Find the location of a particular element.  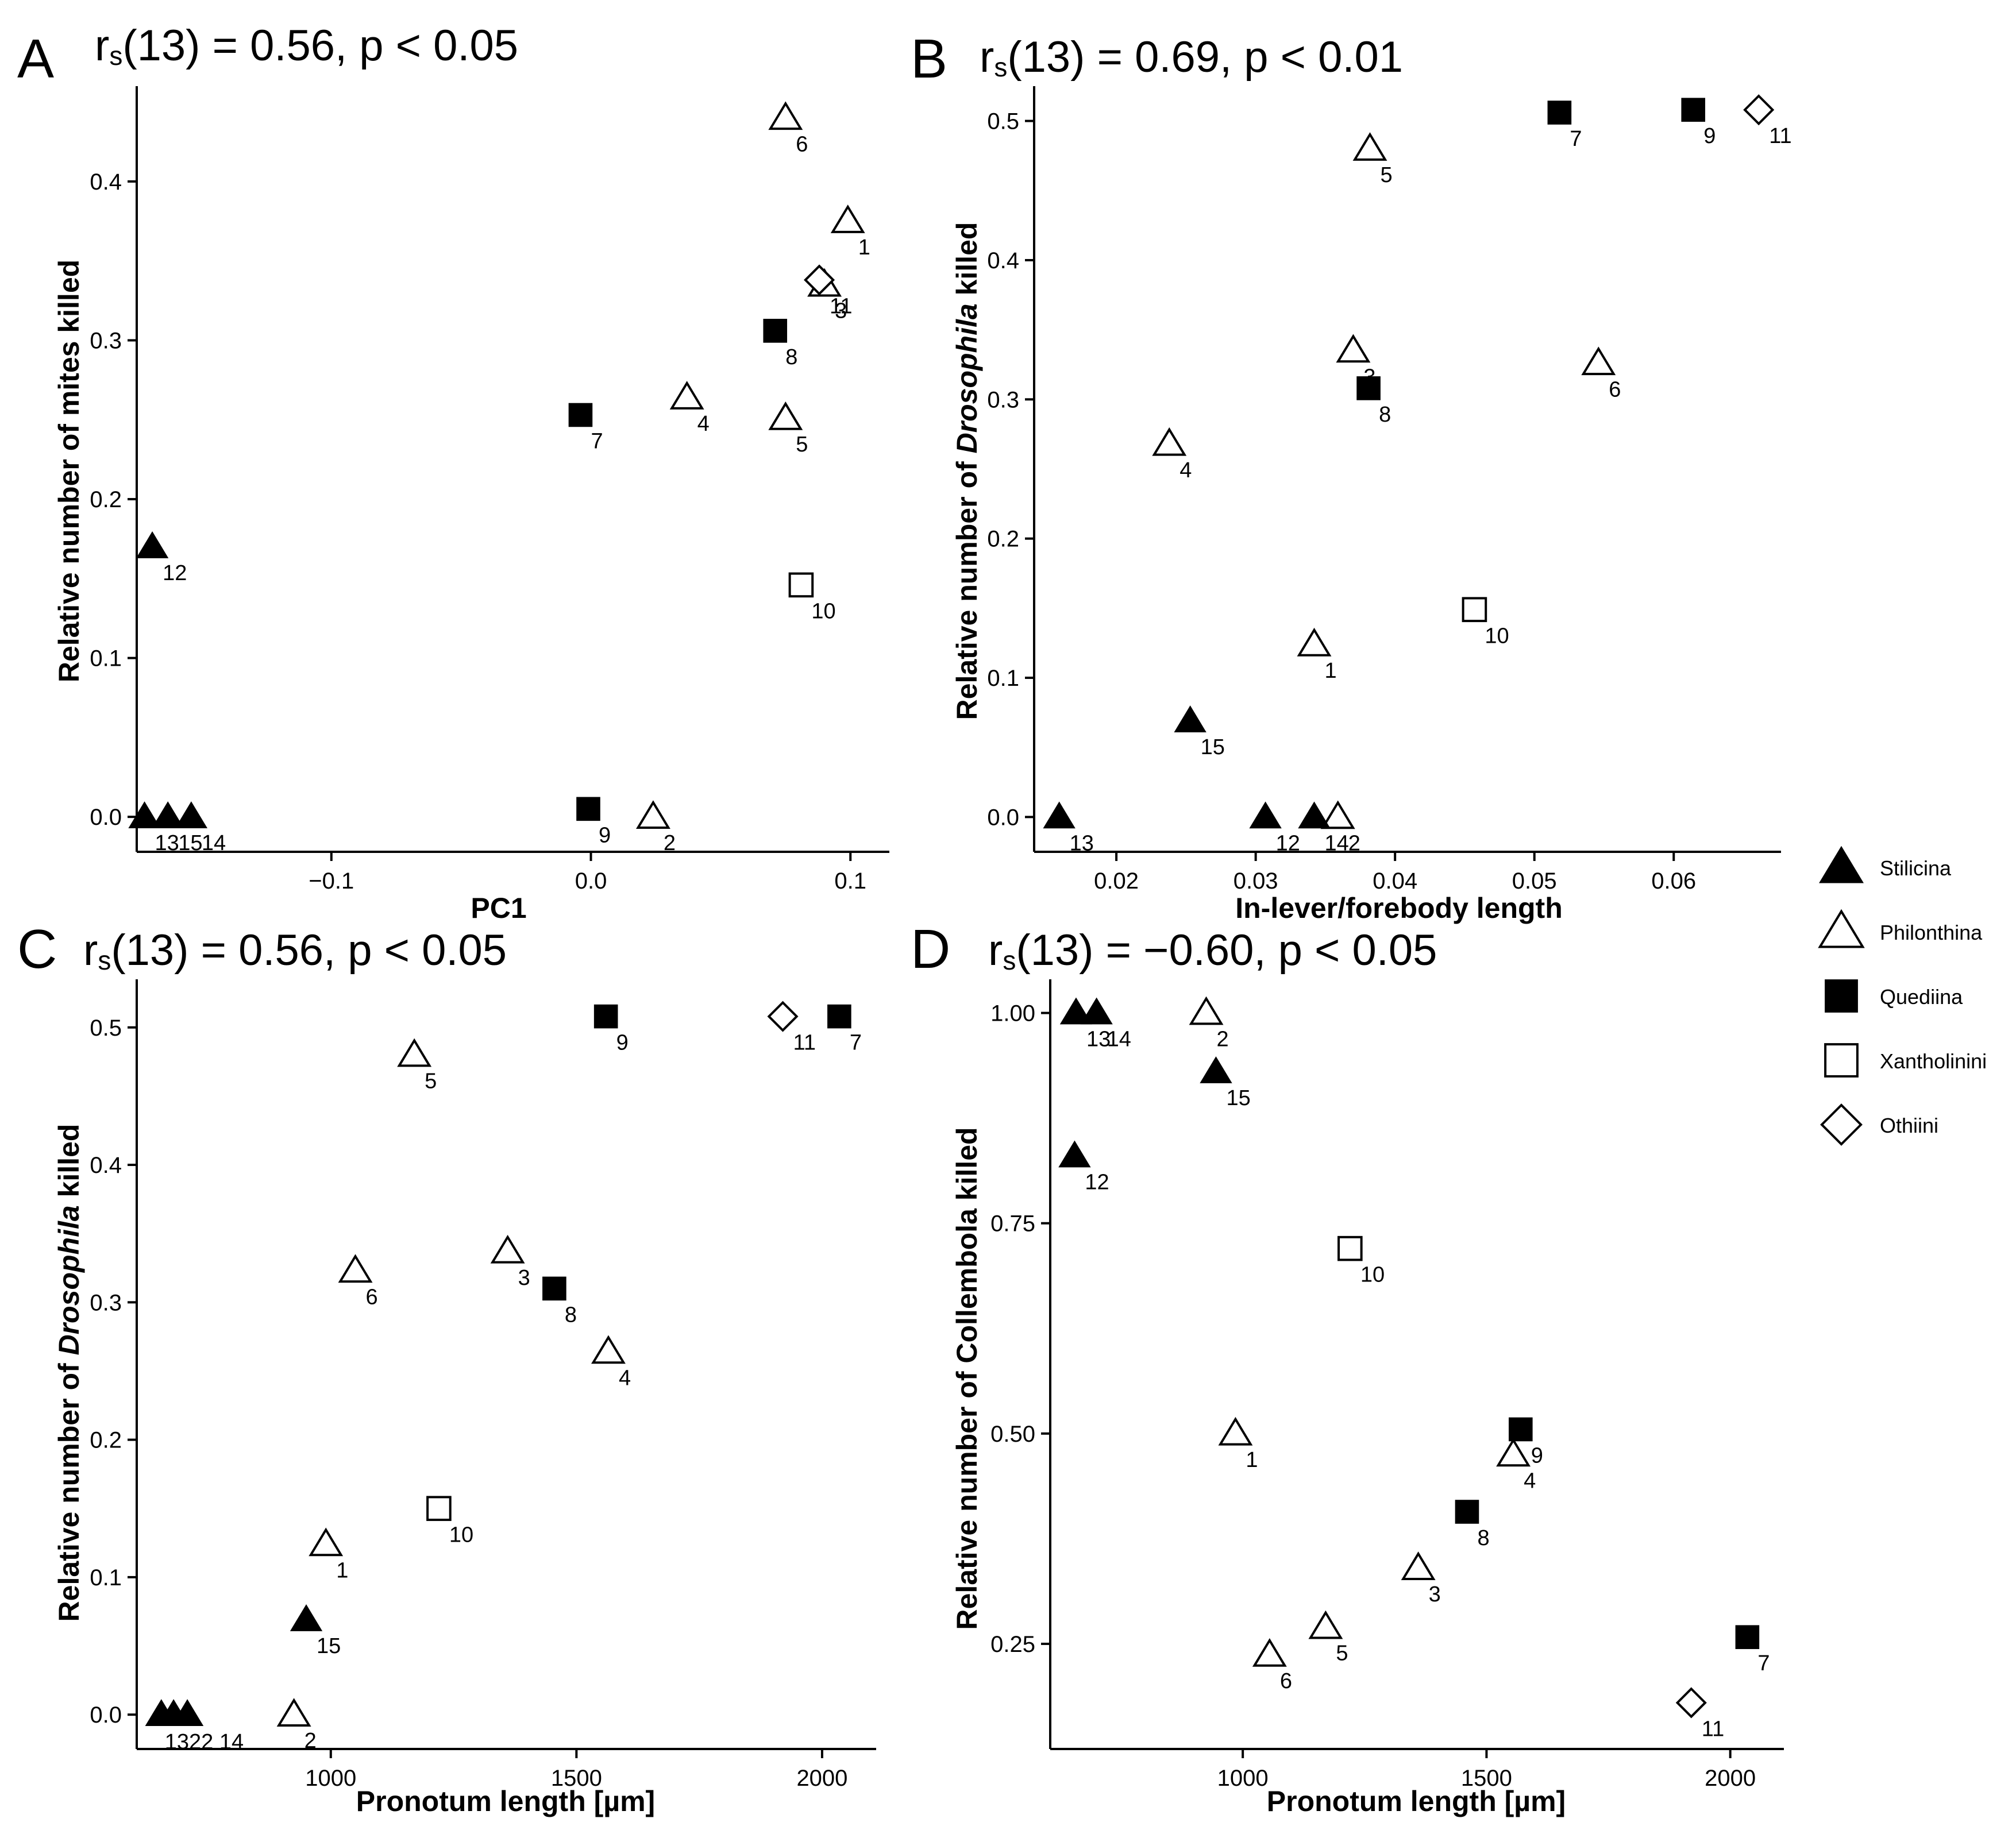

panel-b-point-label-8: 8 is located at coordinates (1385, 415).